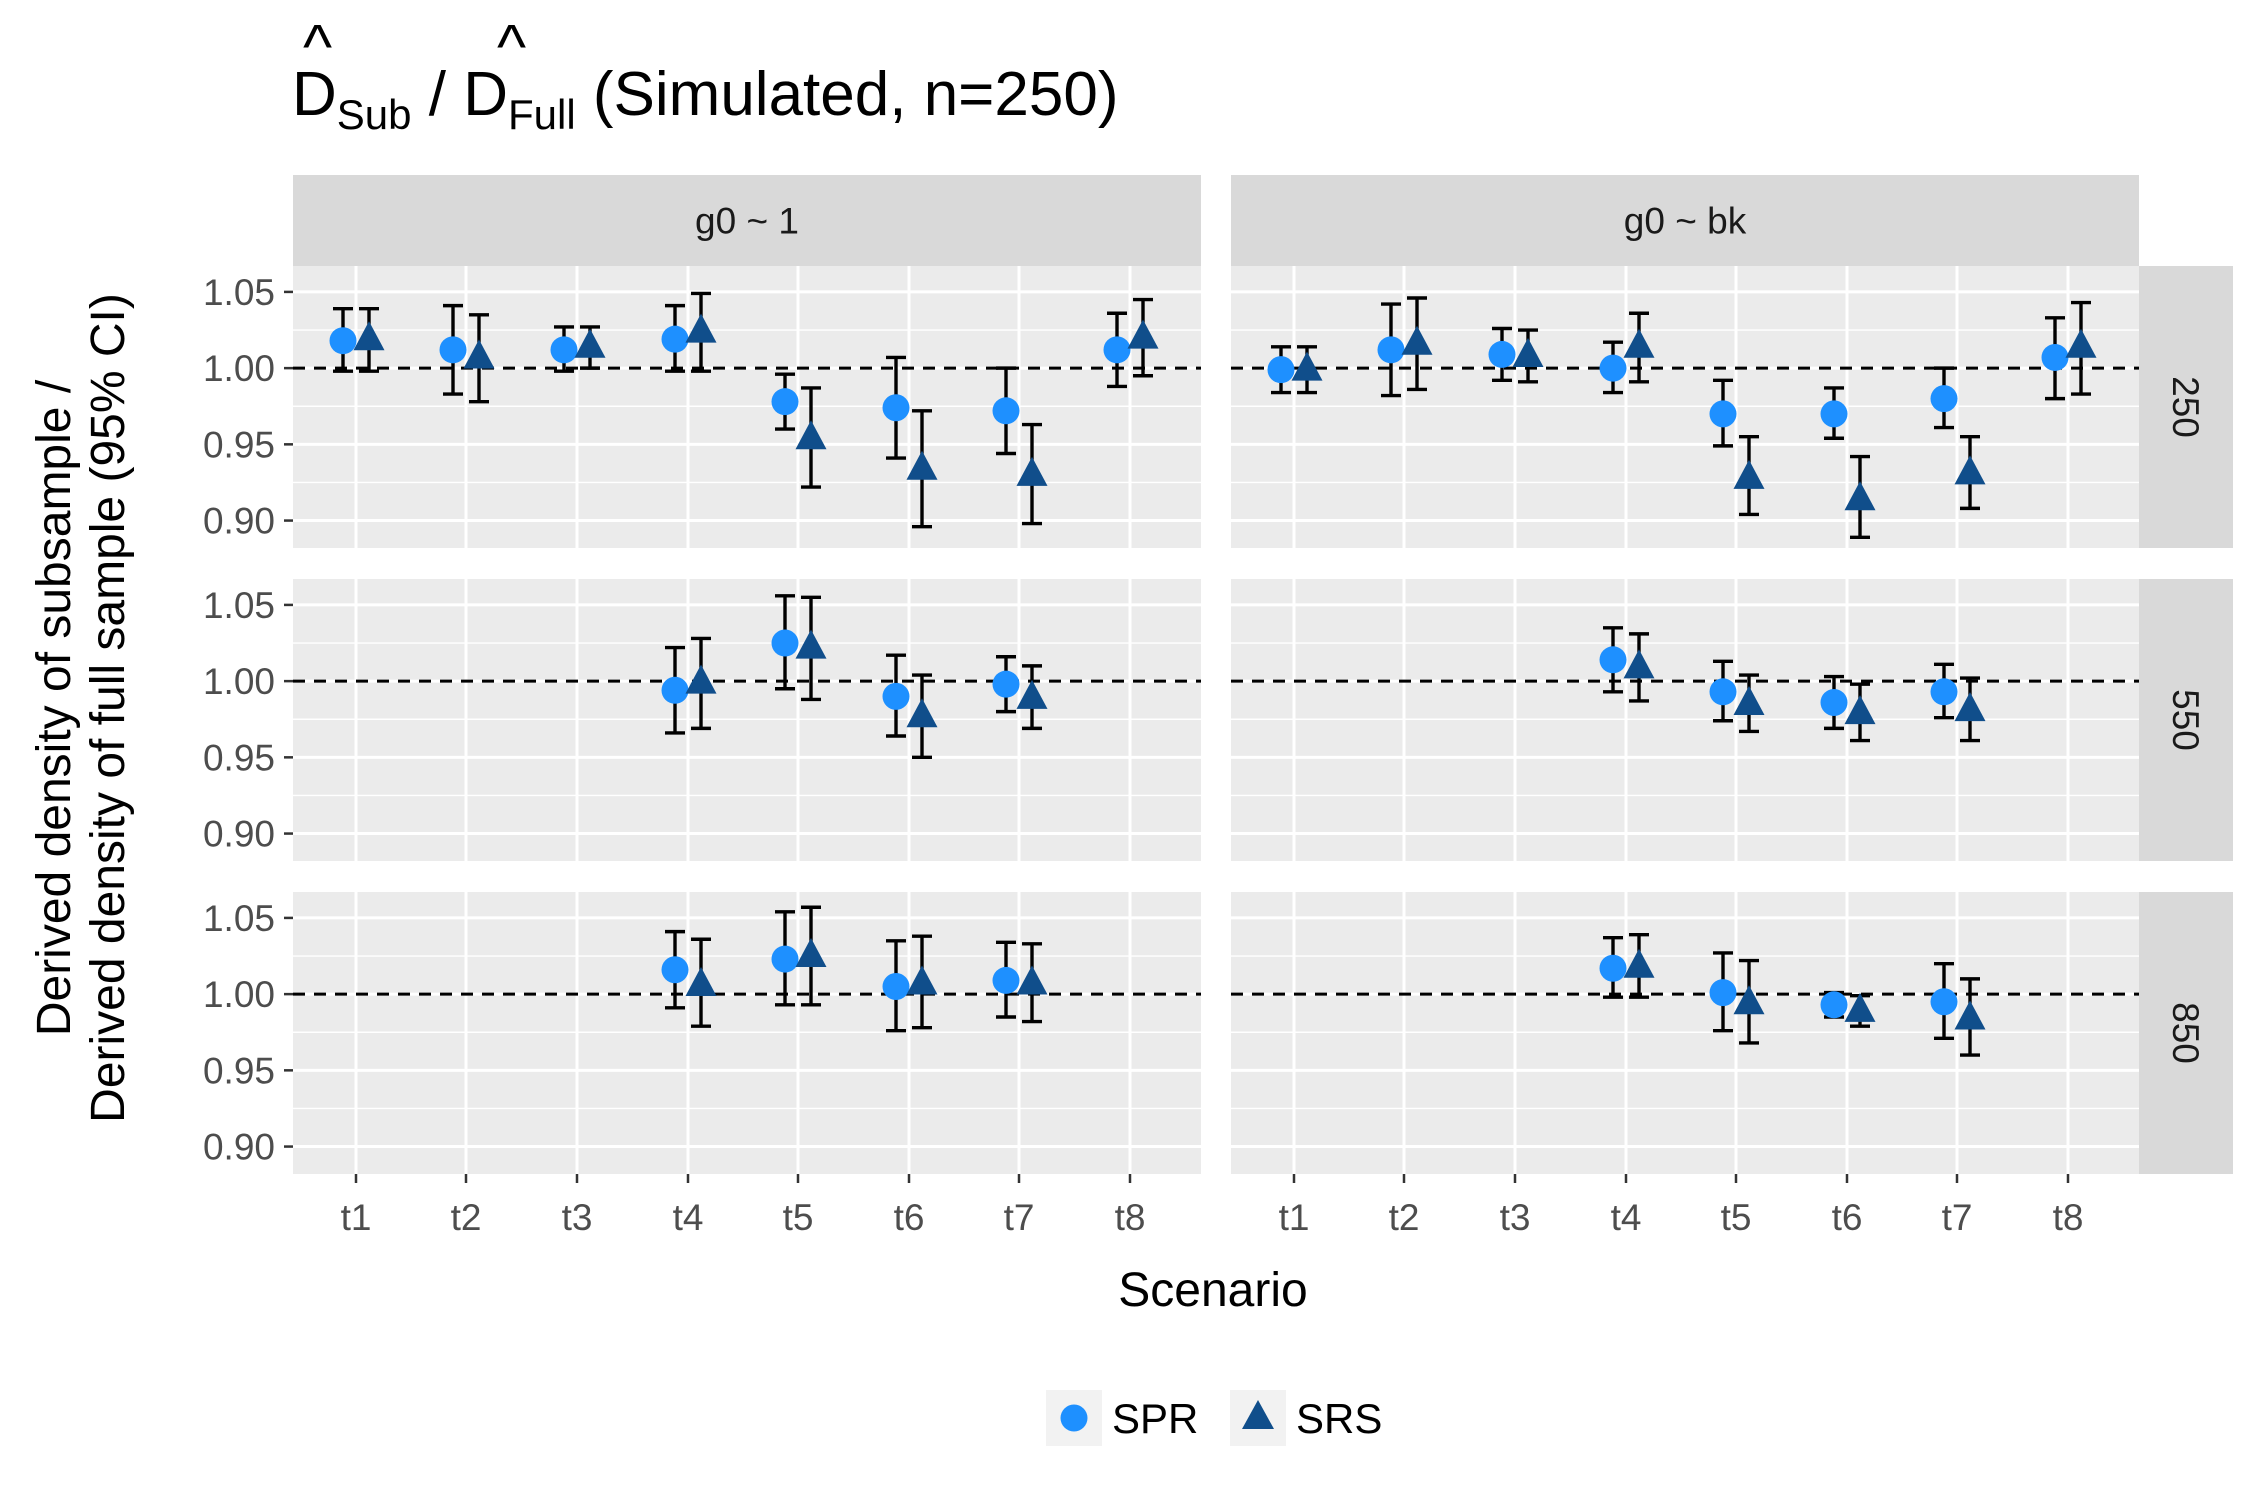 The image size is (2250, 1505). I want to click on x-tick-label: t8, so click(1130, 1217).